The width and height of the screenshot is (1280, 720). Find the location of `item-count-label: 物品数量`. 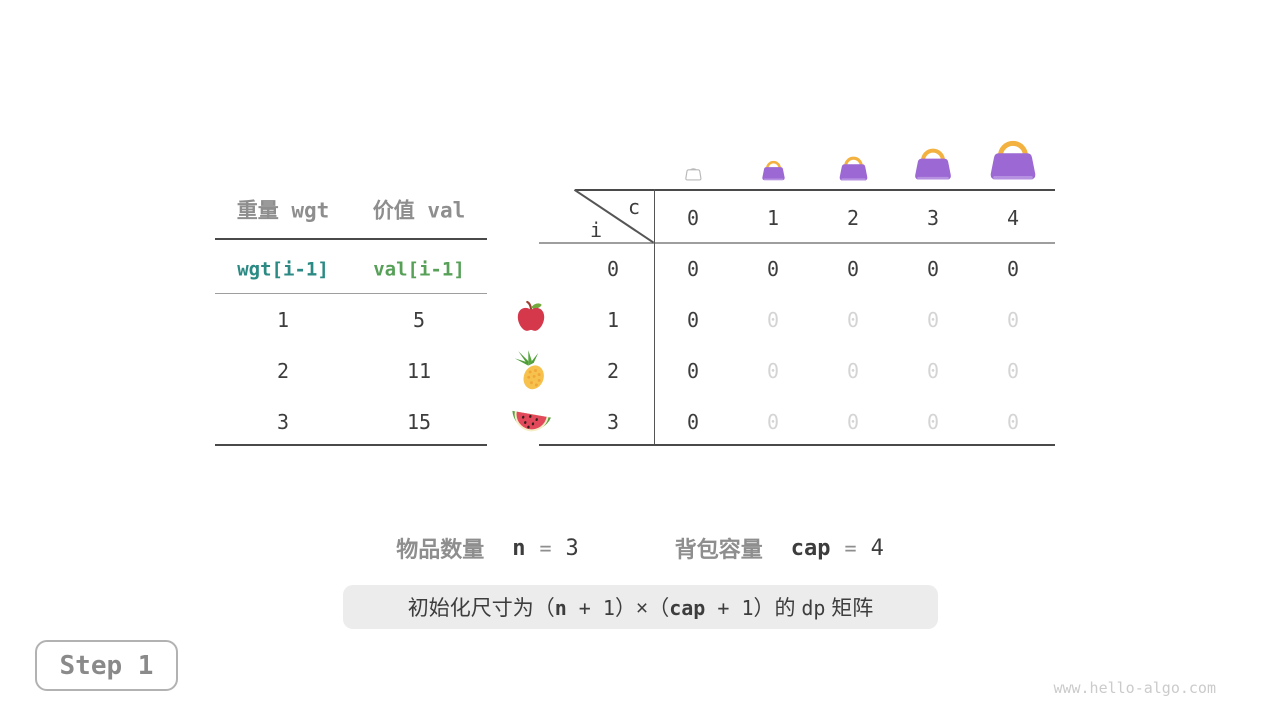

item-count-label: 物品数量 is located at coordinates (440, 549).